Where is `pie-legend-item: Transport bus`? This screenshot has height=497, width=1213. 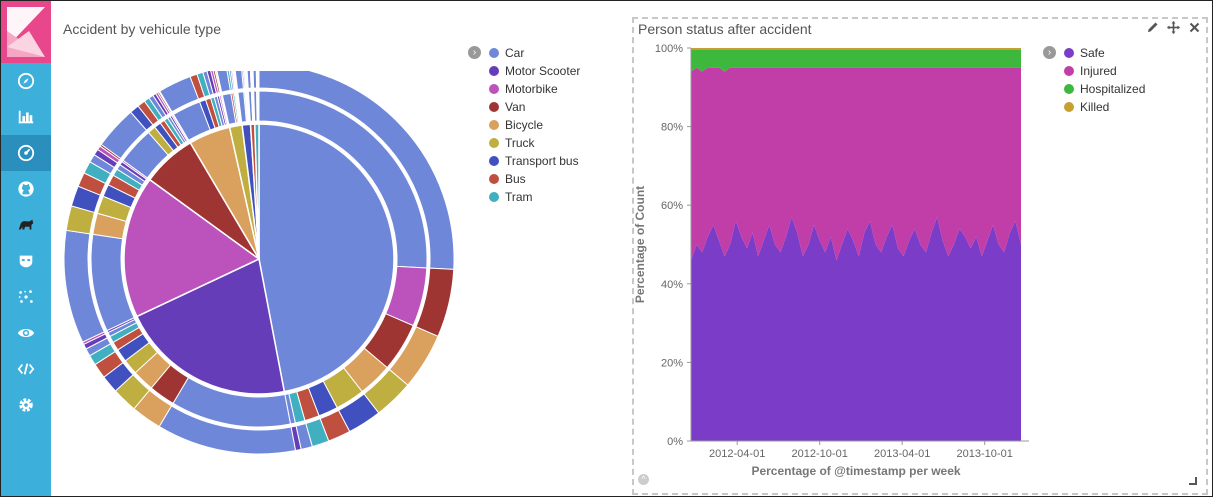 pie-legend-item: Transport bus is located at coordinates (534, 161).